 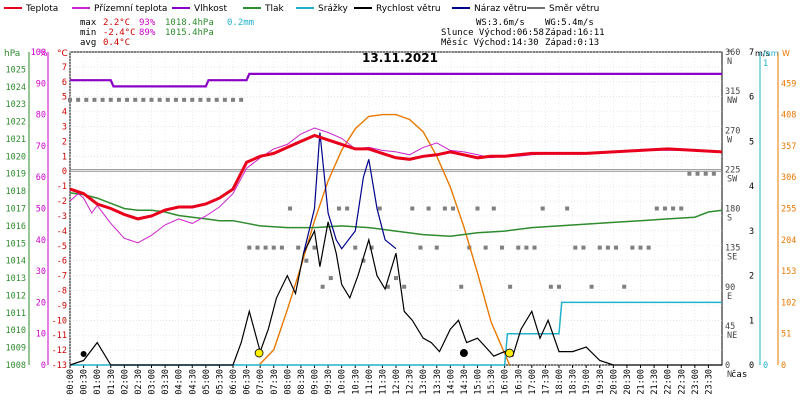 I want to click on hpa-tick-label: 1021, so click(x=16, y=140).